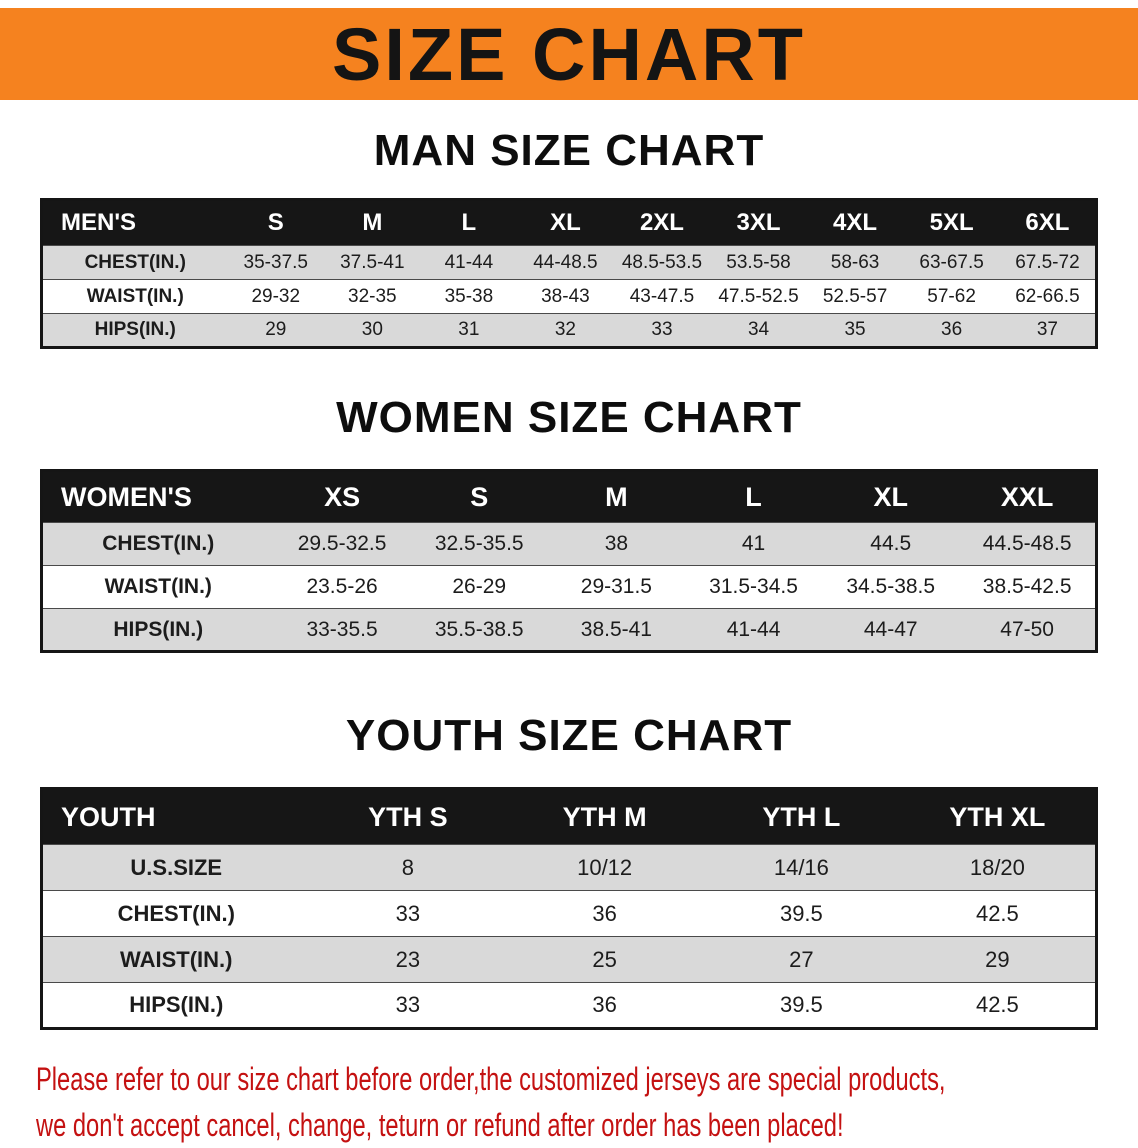 The image size is (1138, 1148). Describe the element at coordinates (372, 262) in the screenshot. I see `table-cell: 37.5-41` at that location.